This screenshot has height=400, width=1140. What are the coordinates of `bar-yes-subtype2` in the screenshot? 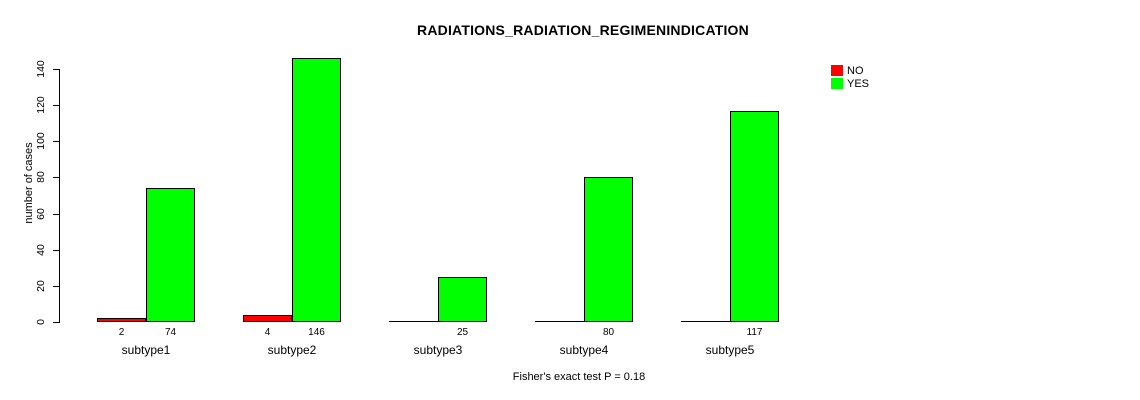 It's located at (316, 190).